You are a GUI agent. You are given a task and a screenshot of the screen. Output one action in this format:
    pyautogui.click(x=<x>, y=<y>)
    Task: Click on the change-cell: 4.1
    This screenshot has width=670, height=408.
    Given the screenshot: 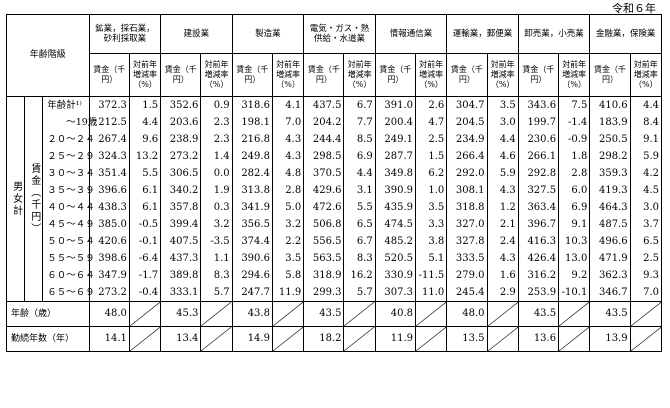 What is the action you would take?
    pyautogui.click(x=288, y=105)
    